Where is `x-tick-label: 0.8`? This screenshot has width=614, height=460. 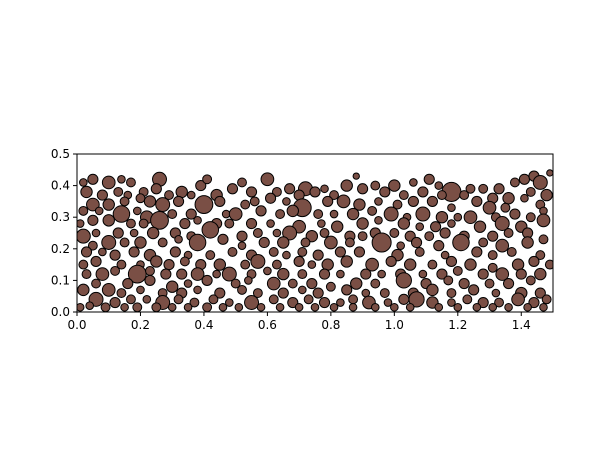 x-tick-label: 0.8 is located at coordinates (330, 325).